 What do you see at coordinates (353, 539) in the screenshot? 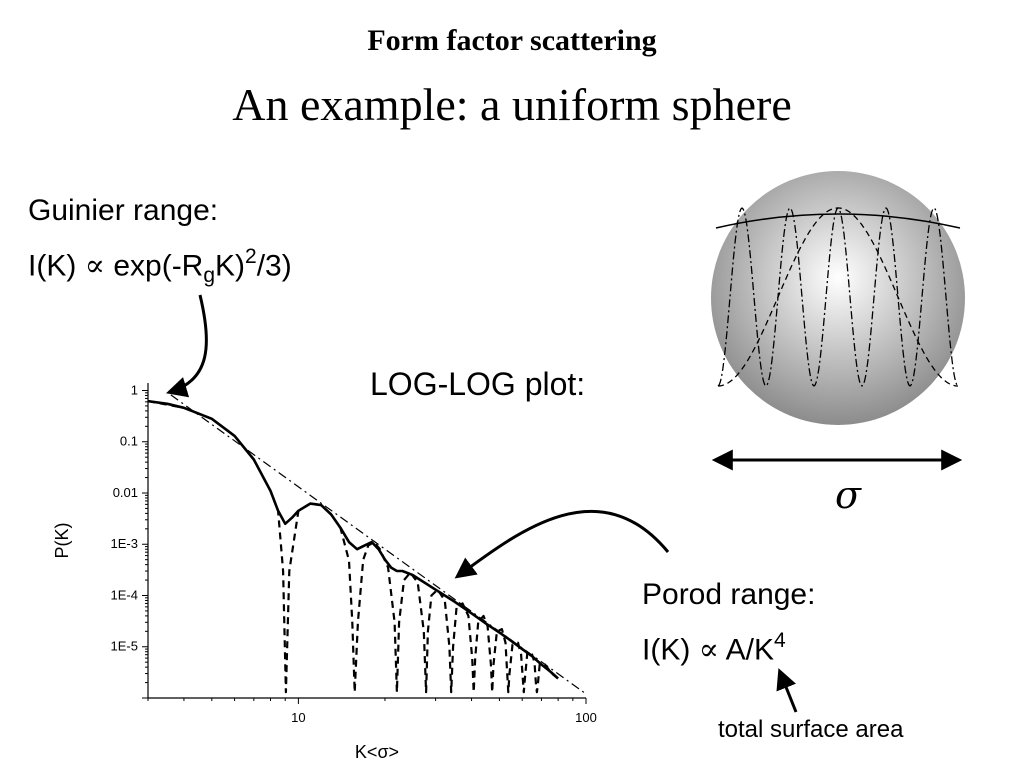
I see `series-line-solid` at bounding box center [353, 539].